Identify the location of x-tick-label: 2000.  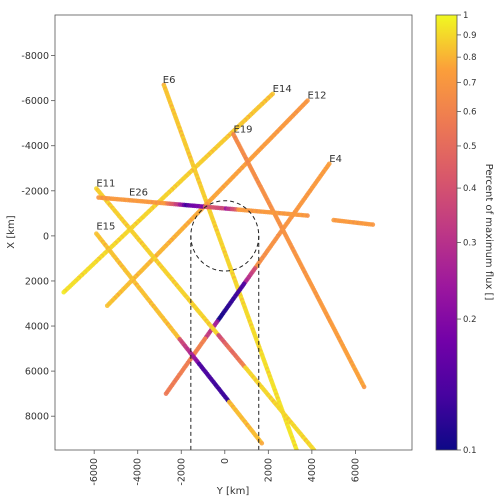
(268, 470).